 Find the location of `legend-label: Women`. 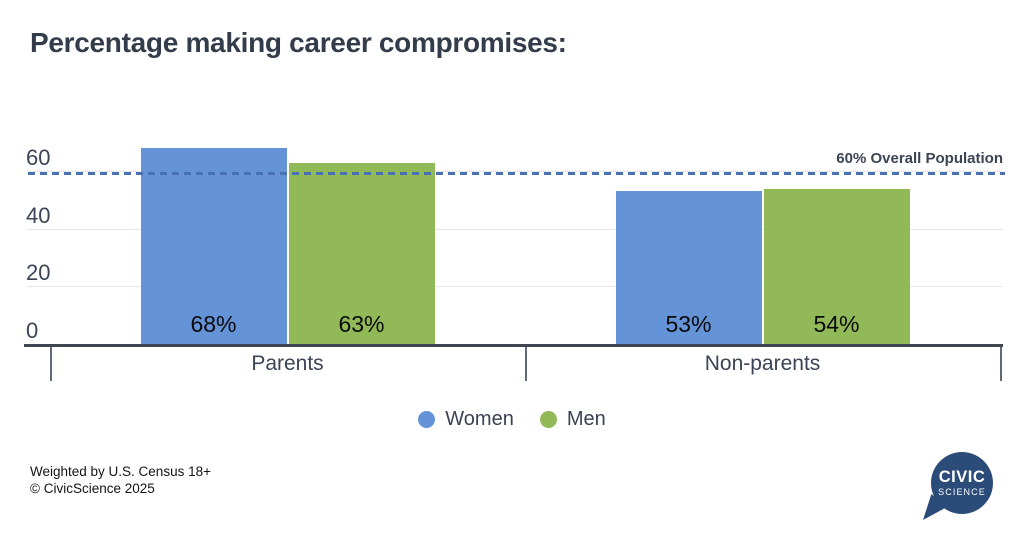

legend-label: Women is located at coordinates (479, 419).